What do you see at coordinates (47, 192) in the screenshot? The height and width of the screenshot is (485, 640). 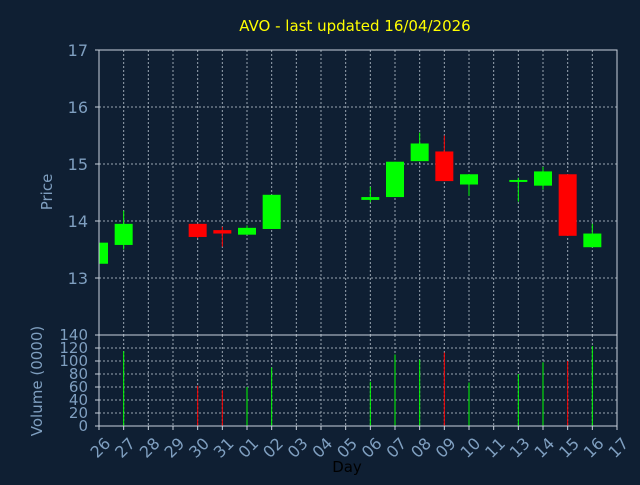 I see `price-axis-label: Price` at bounding box center [47, 192].